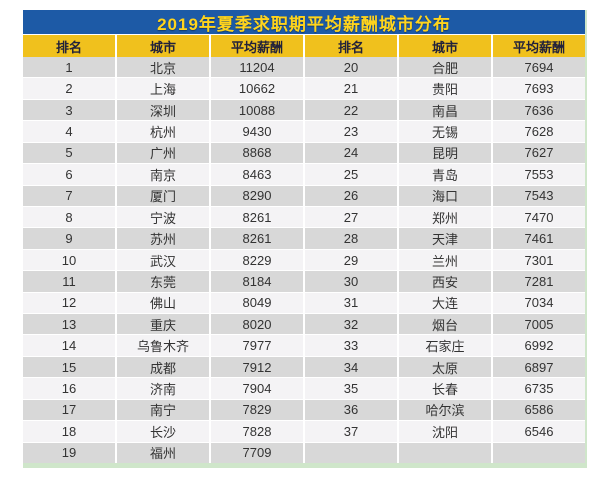 Image resolution: width=600 pixels, height=484 pixels. What do you see at coordinates (162, 217) in the screenshot?
I see `city-cell: 宁波` at bounding box center [162, 217].